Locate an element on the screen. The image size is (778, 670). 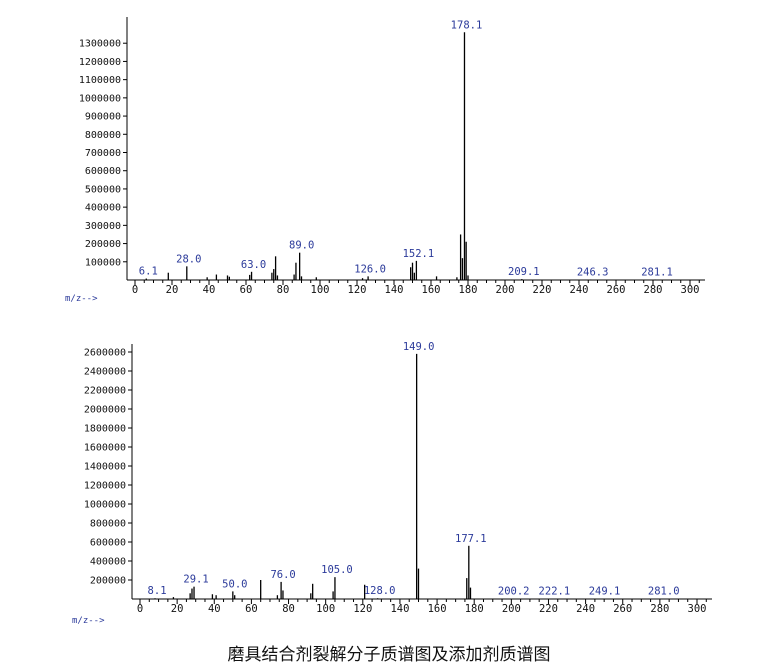
y-tick-label: 500000 is located at coordinates (103, 189).